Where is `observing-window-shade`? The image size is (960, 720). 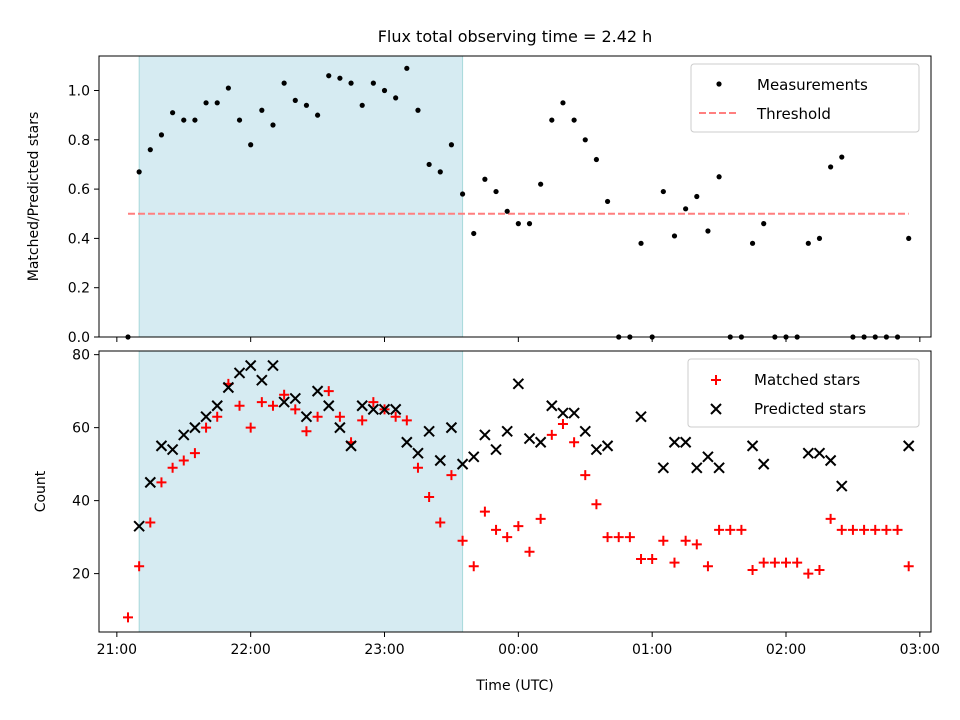 observing-window-shade is located at coordinates (301, 196).